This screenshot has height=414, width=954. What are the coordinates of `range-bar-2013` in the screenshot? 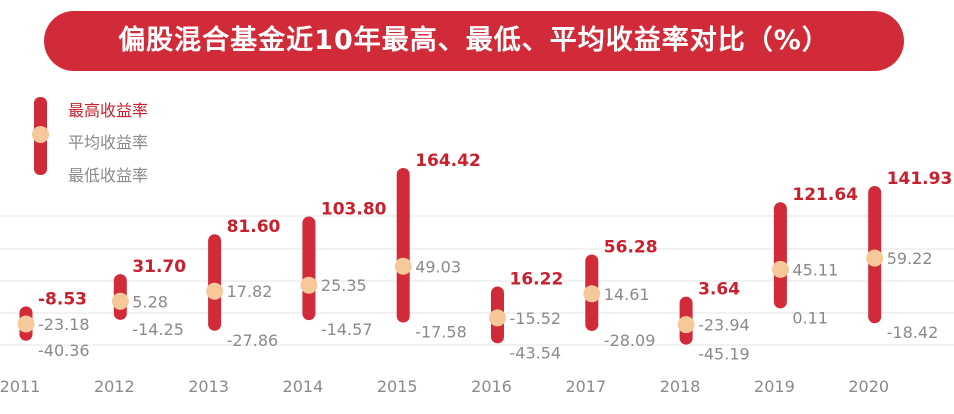 It's located at (215, 282).